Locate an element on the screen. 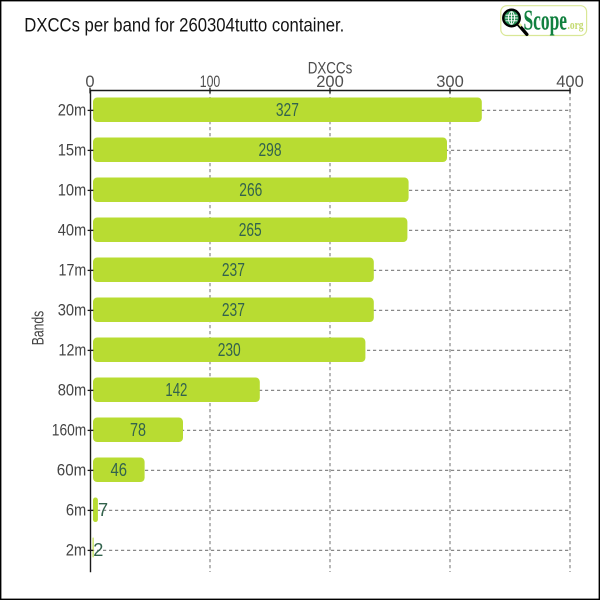  svg-text: 230 is located at coordinates (229, 350).